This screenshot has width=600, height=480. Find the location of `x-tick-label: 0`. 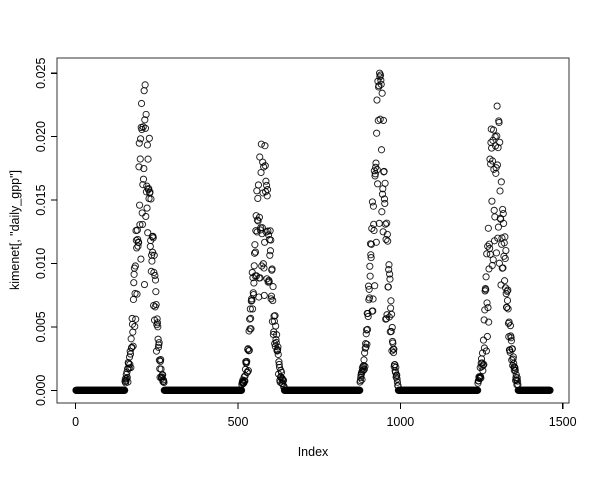

x-tick-label: 0 is located at coordinates (75, 422).